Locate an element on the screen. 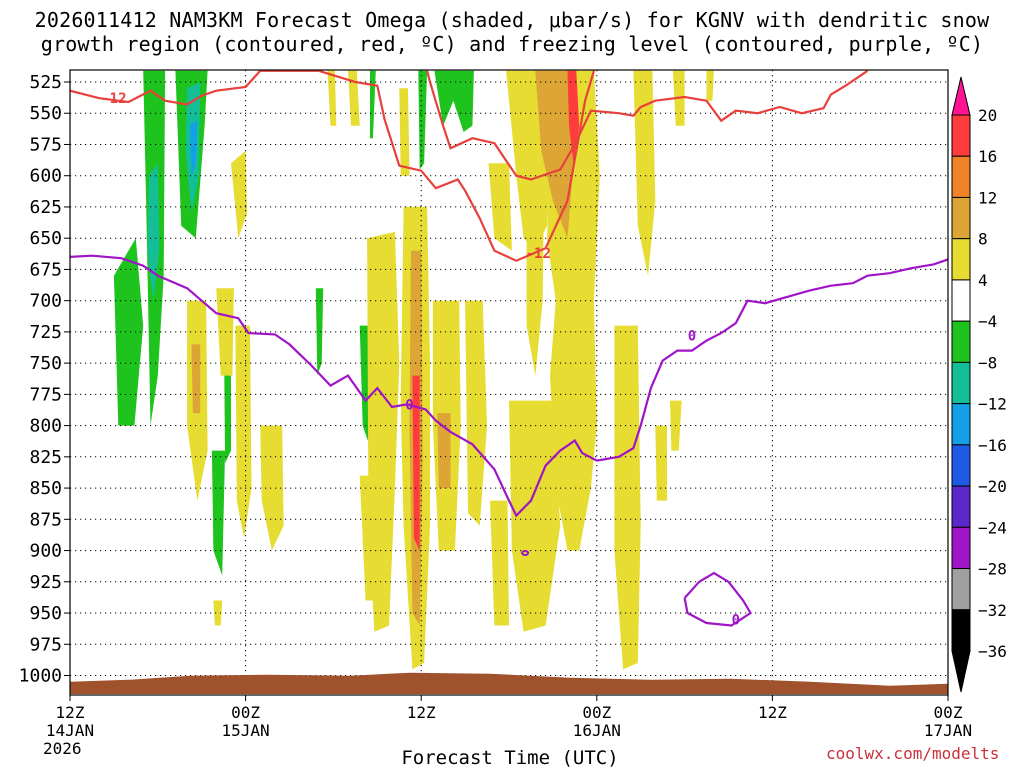 The width and height of the screenshot is (1024, 768). colorbar-label: −28 is located at coordinates (992, 569).